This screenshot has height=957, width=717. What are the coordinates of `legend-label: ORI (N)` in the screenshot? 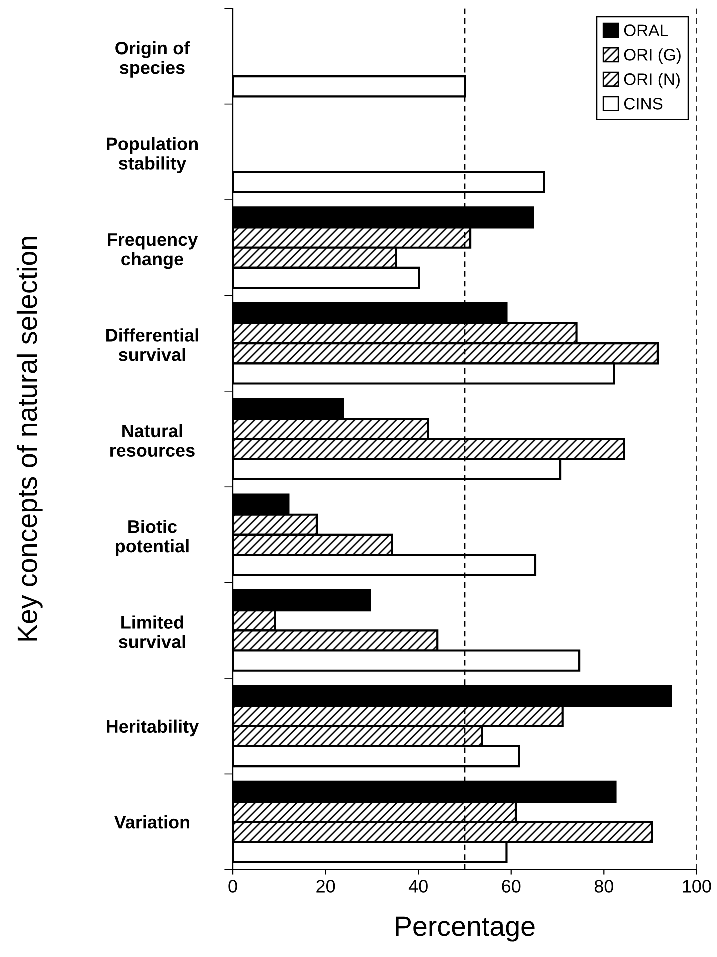 It's located at (652, 81).